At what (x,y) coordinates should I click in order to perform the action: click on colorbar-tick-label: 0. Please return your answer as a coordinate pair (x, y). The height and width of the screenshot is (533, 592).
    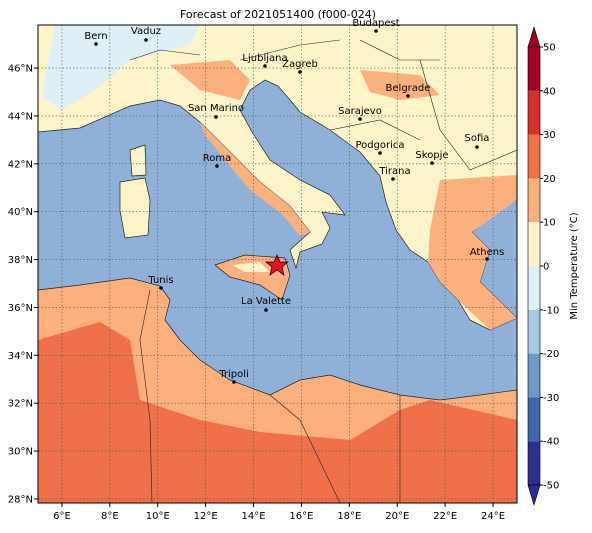
    Looking at the image, I should click on (546, 267).